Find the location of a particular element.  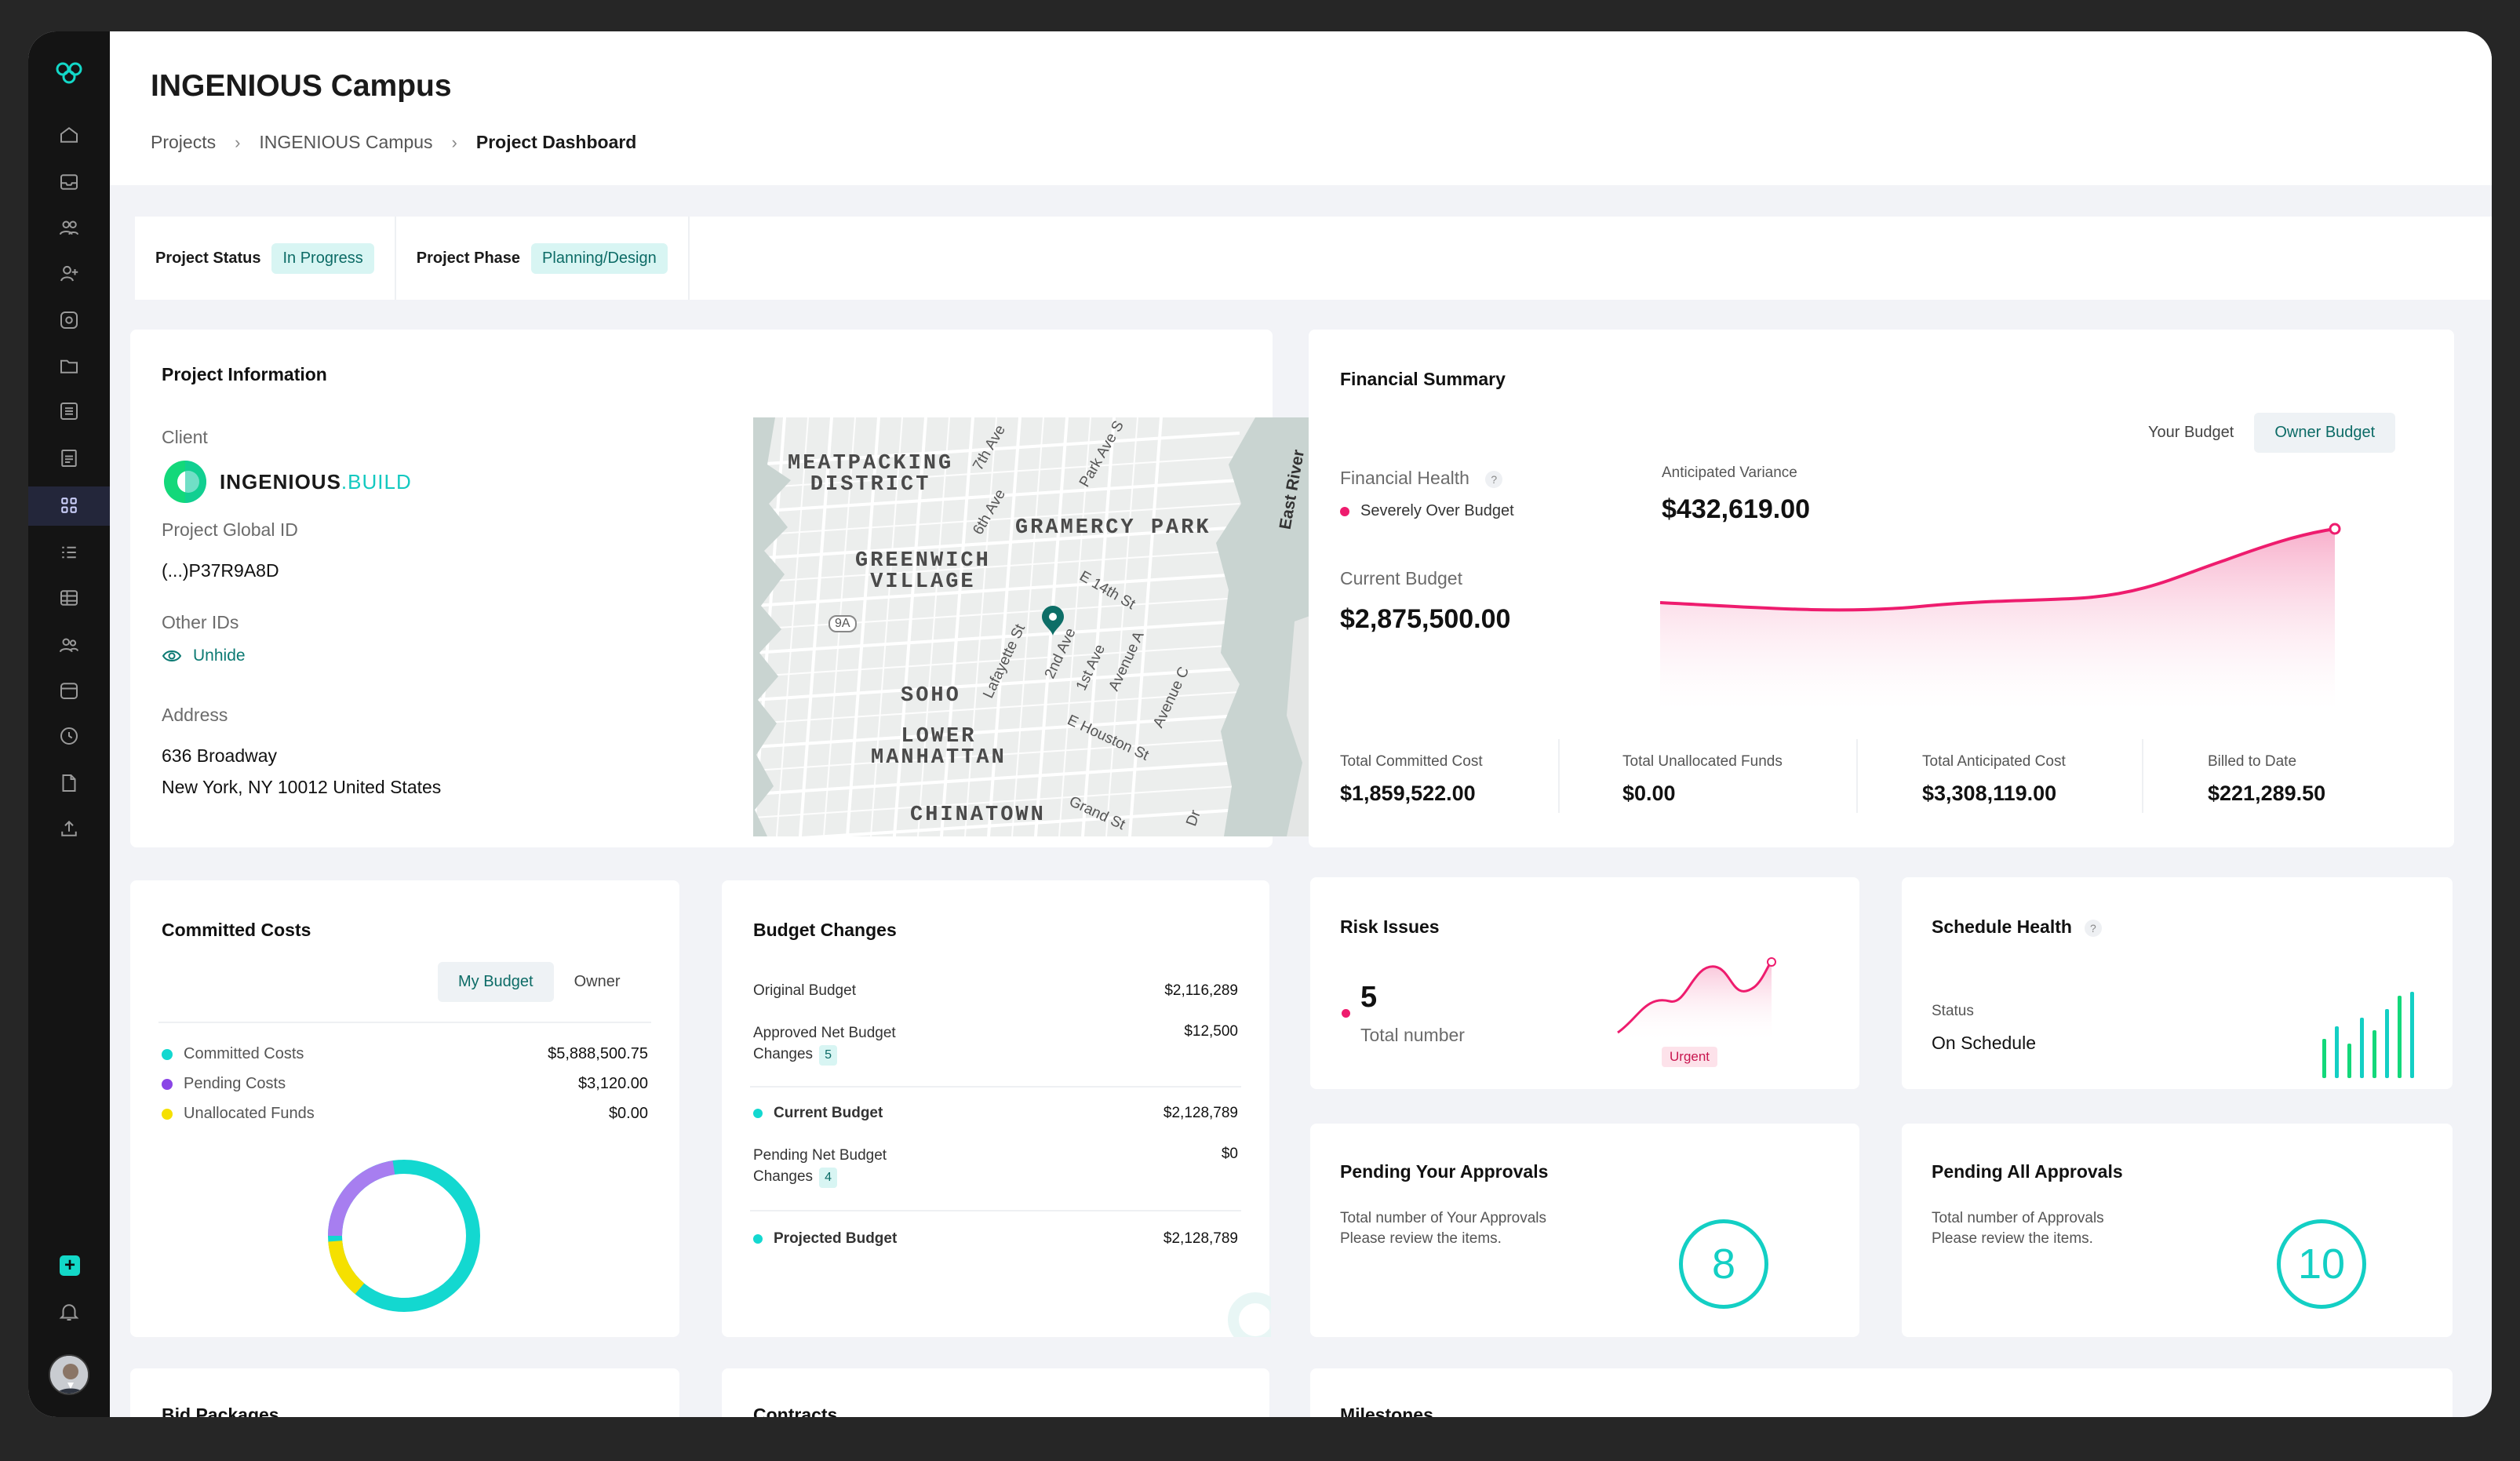

risk-count: 5 is located at coordinates (1369, 997).